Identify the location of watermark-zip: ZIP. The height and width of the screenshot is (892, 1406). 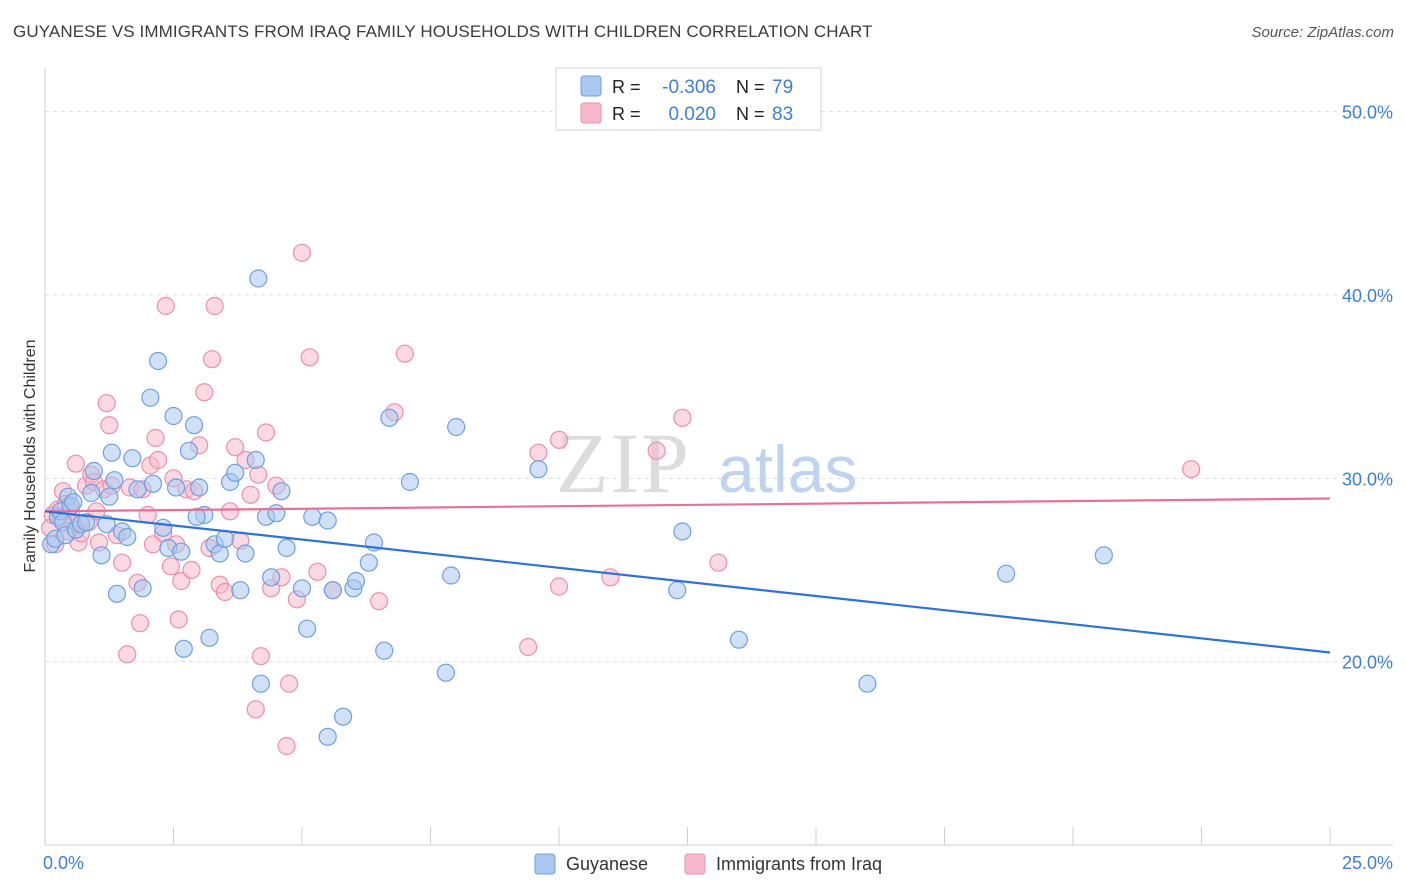
(623, 463).